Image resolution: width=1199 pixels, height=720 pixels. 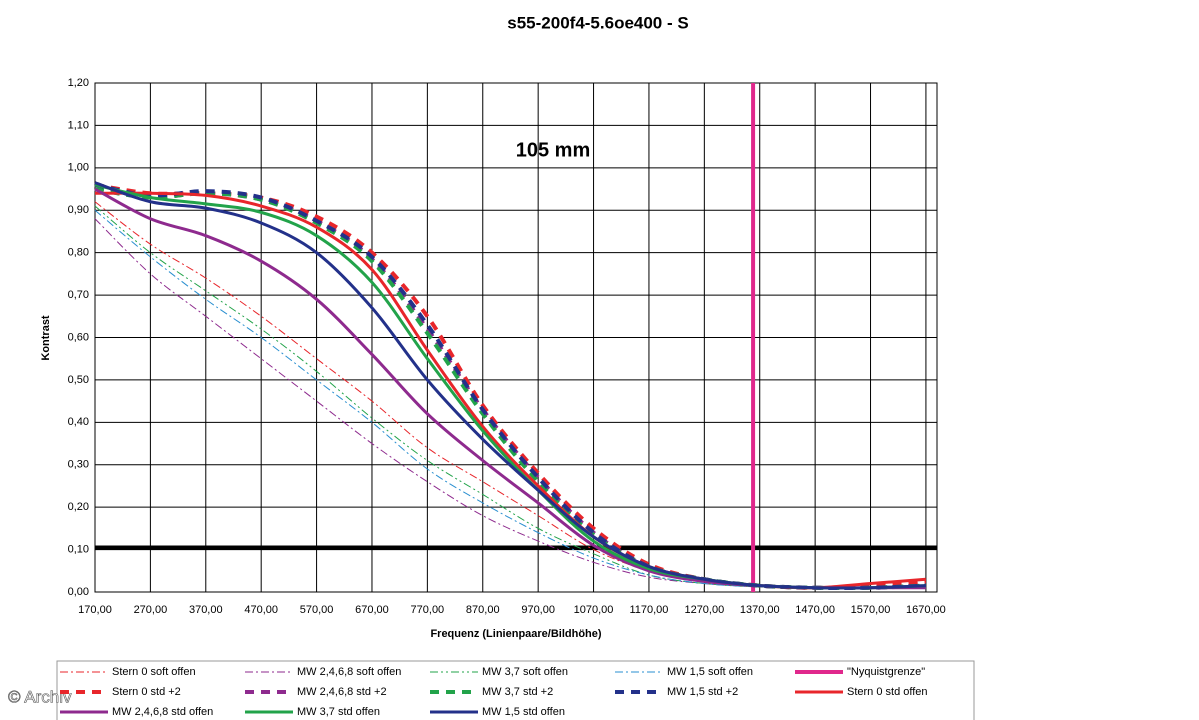 What do you see at coordinates (206, 610) in the screenshot?
I see `x-tick-label: 370,00` at bounding box center [206, 610].